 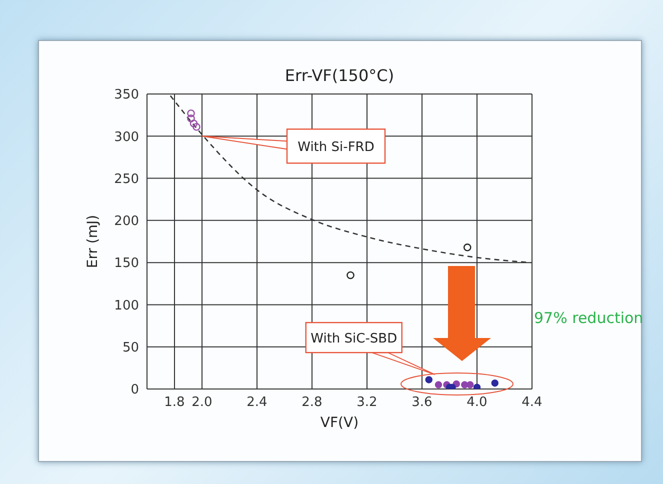 I want to click on x-tick-label: 1.8, so click(x=174, y=402).